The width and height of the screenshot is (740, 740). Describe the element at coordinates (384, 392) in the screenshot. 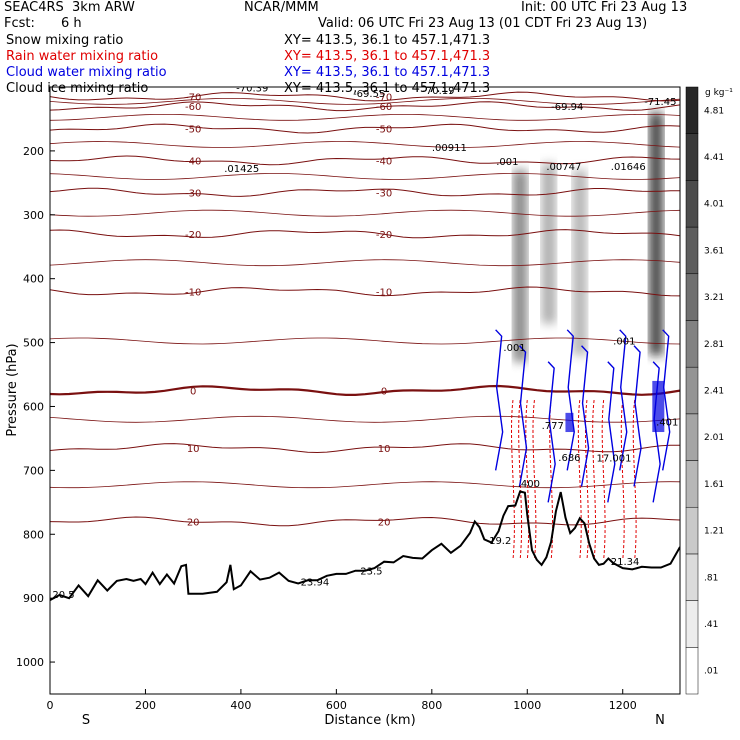

I see `contour-value-7-1: 0` at that location.